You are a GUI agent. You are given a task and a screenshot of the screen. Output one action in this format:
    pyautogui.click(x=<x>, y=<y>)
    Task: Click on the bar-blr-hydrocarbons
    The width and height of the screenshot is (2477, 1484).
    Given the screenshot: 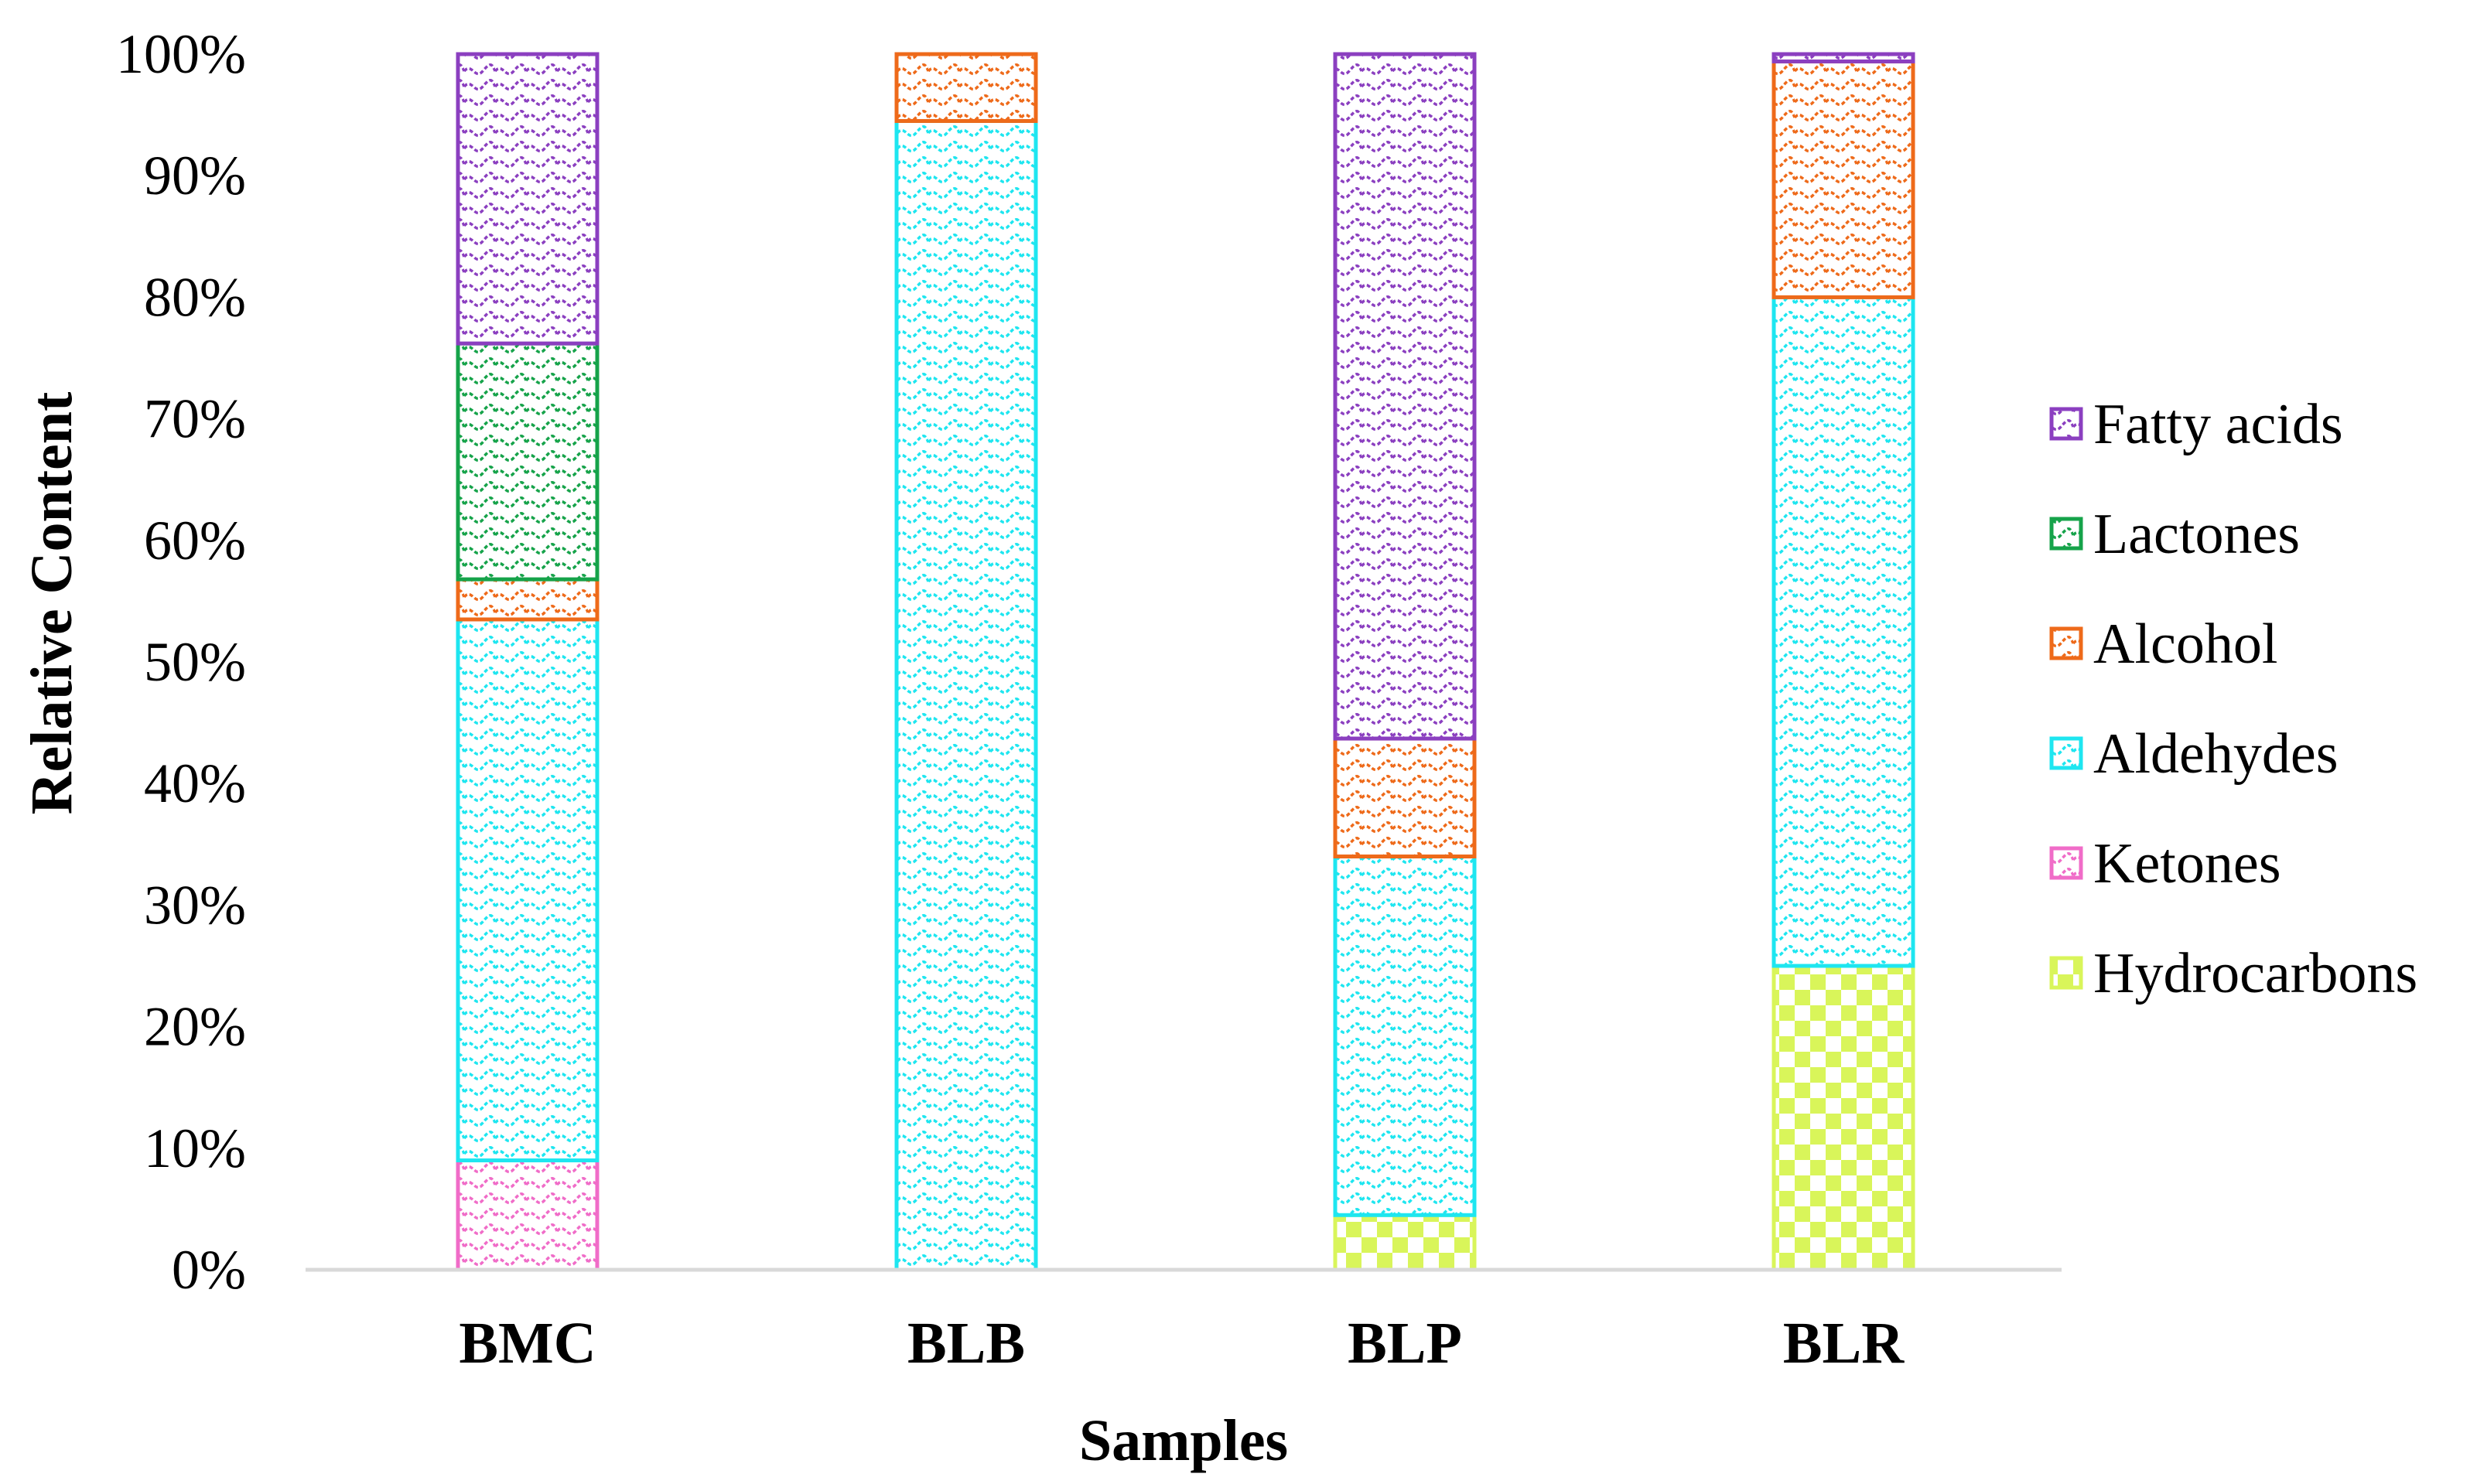 What is the action you would take?
    pyautogui.click(x=1843, y=1118)
    